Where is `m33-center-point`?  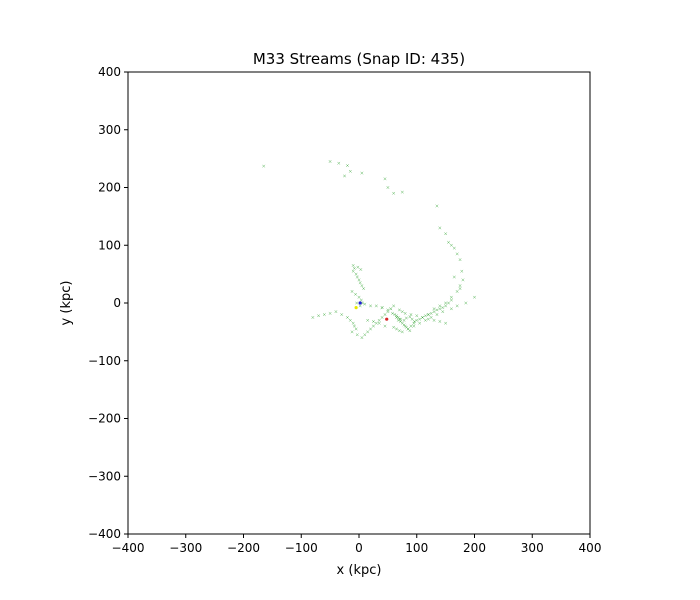
m33-center-point is located at coordinates (387, 319).